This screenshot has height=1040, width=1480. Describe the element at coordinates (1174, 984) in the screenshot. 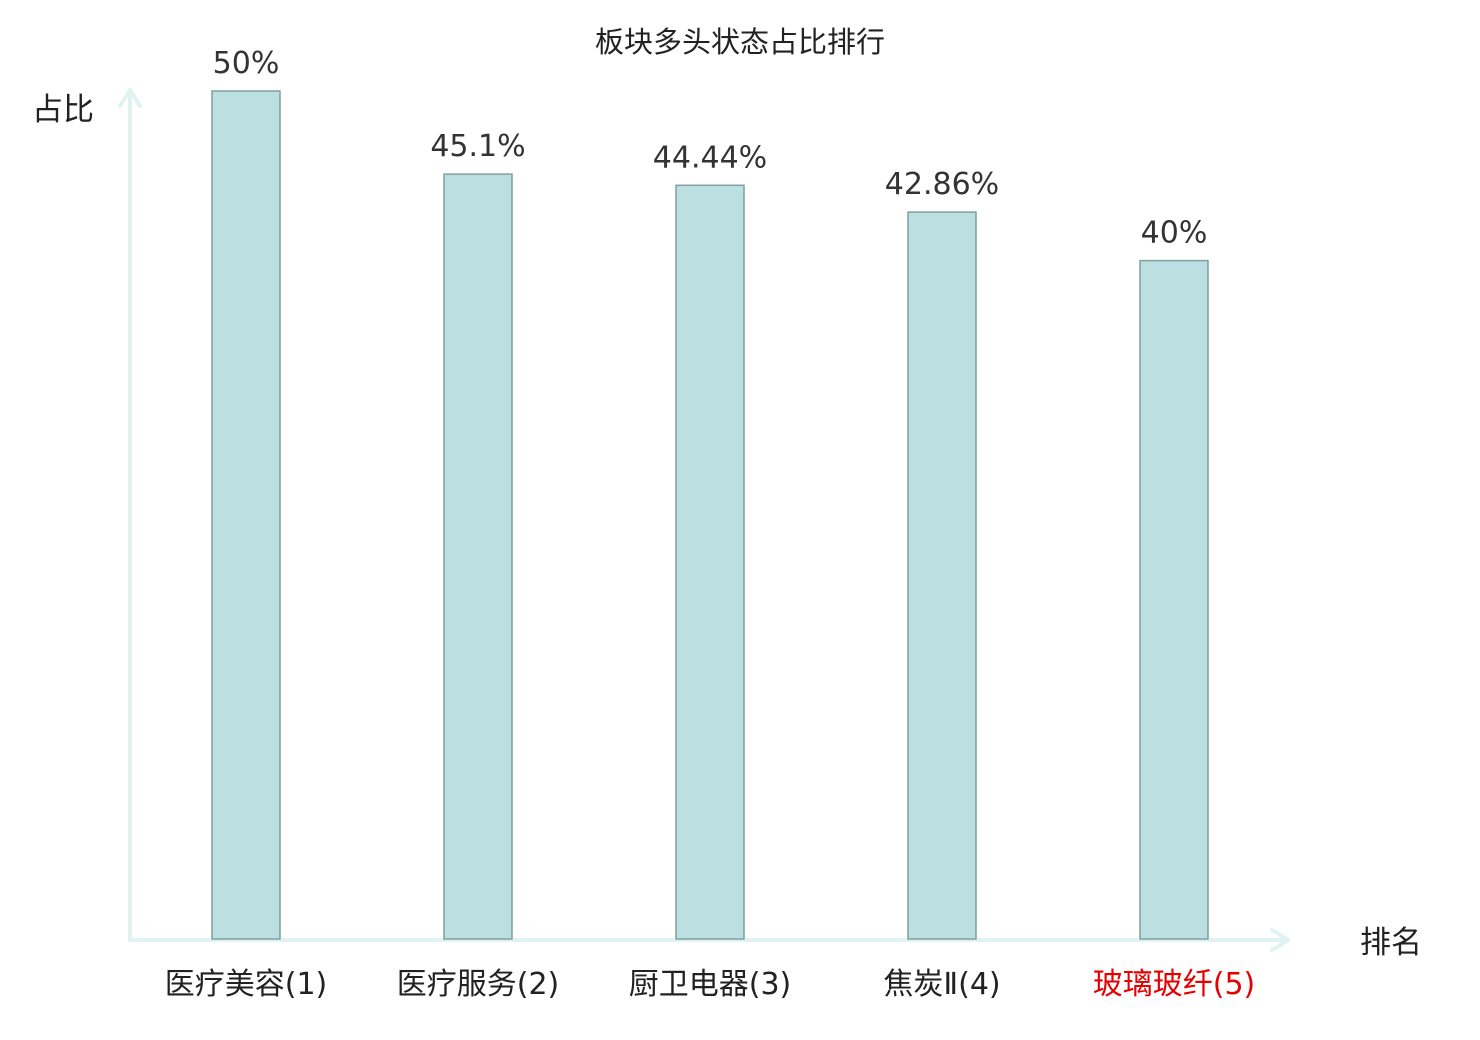

I see `category-tick-label: 玻璃玻纤(5)` at that location.